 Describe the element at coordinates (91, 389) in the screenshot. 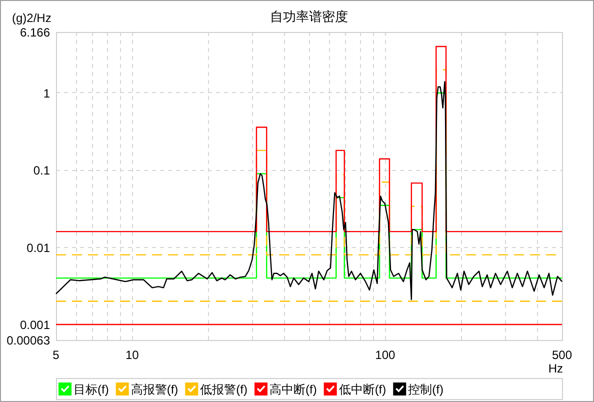

I see `legend-label: 目标(f)` at that location.